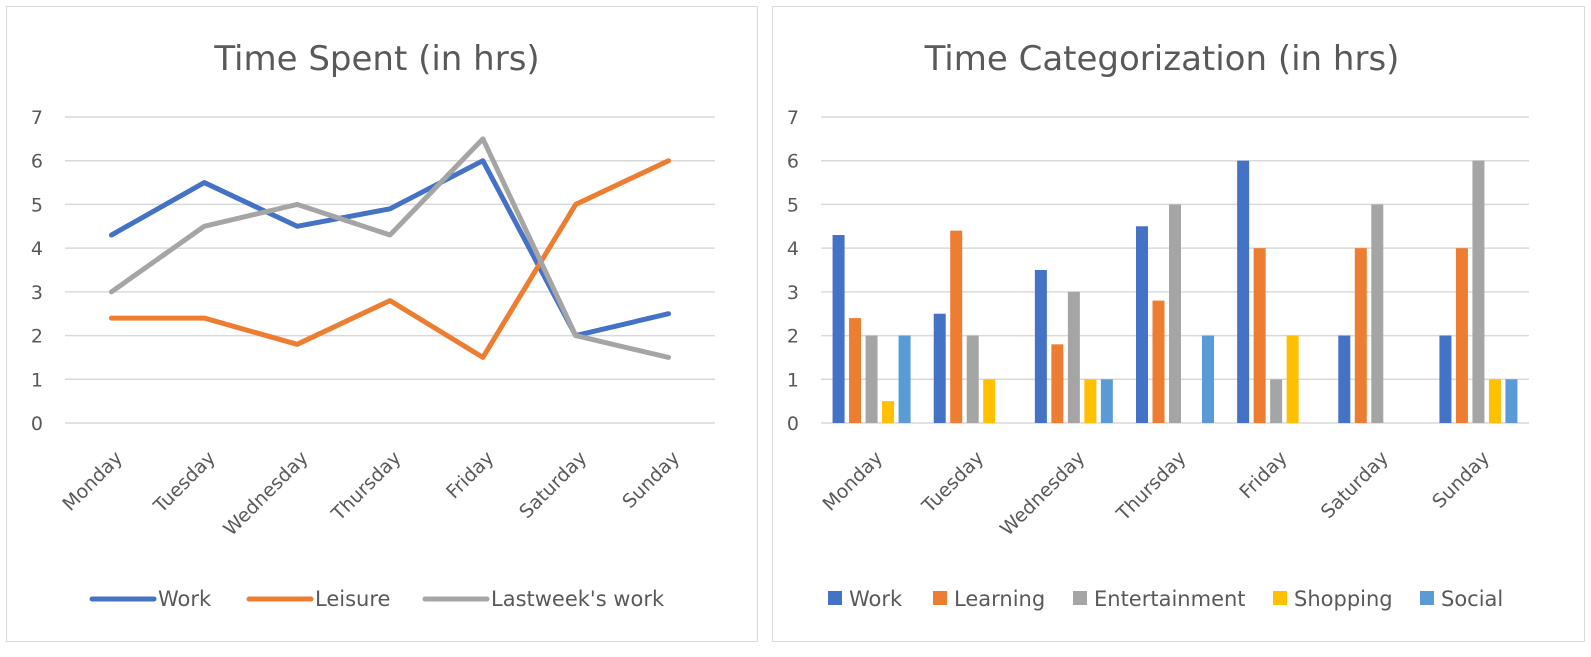 The image size is (1591, 657). Describe the element at coordinates (1280, 598) in the screenshot. I see `legend-swatch-shopping` at that location.